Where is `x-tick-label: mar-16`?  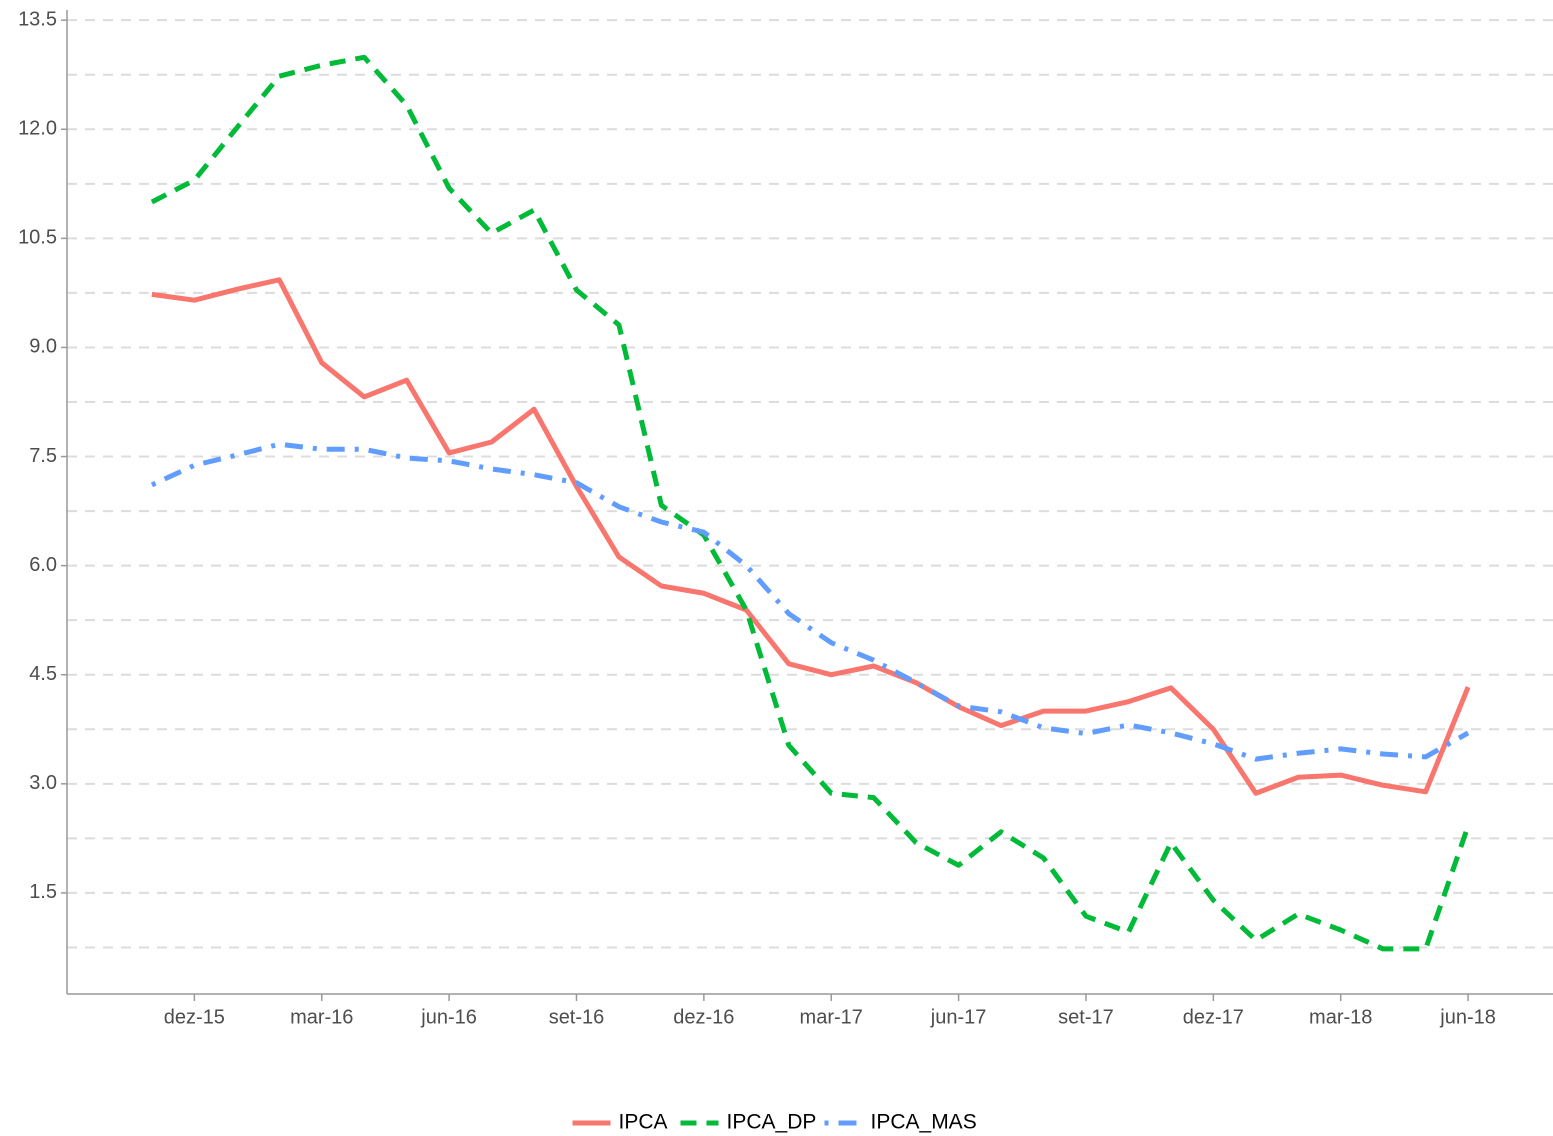 x-tick-label: mar-16 is located at coordinates (321, 1017).